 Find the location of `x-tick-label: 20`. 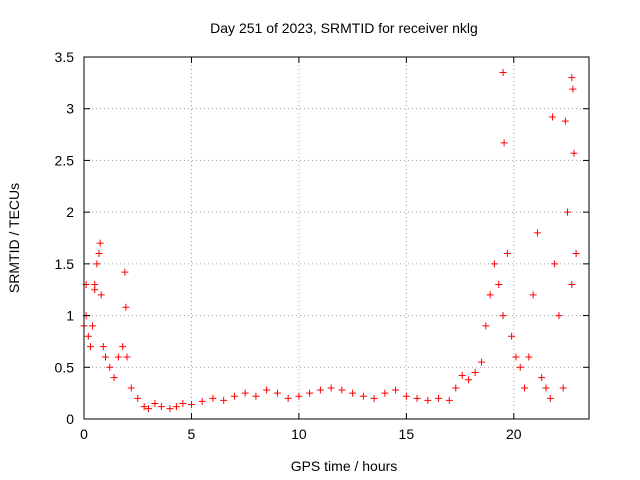

x-tick-label: 20 is located at coordinates (514, 434).